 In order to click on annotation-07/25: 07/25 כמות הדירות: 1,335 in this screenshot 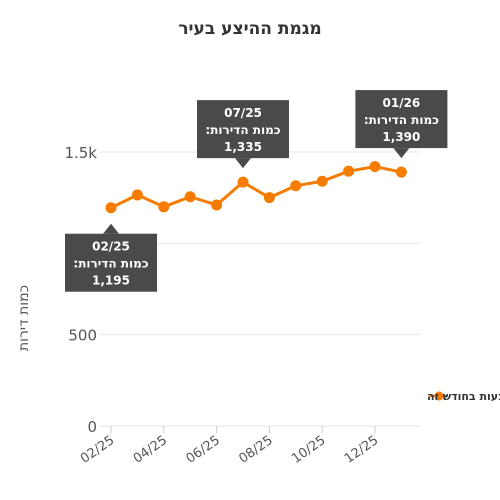, I will do `click(243, 134)`.